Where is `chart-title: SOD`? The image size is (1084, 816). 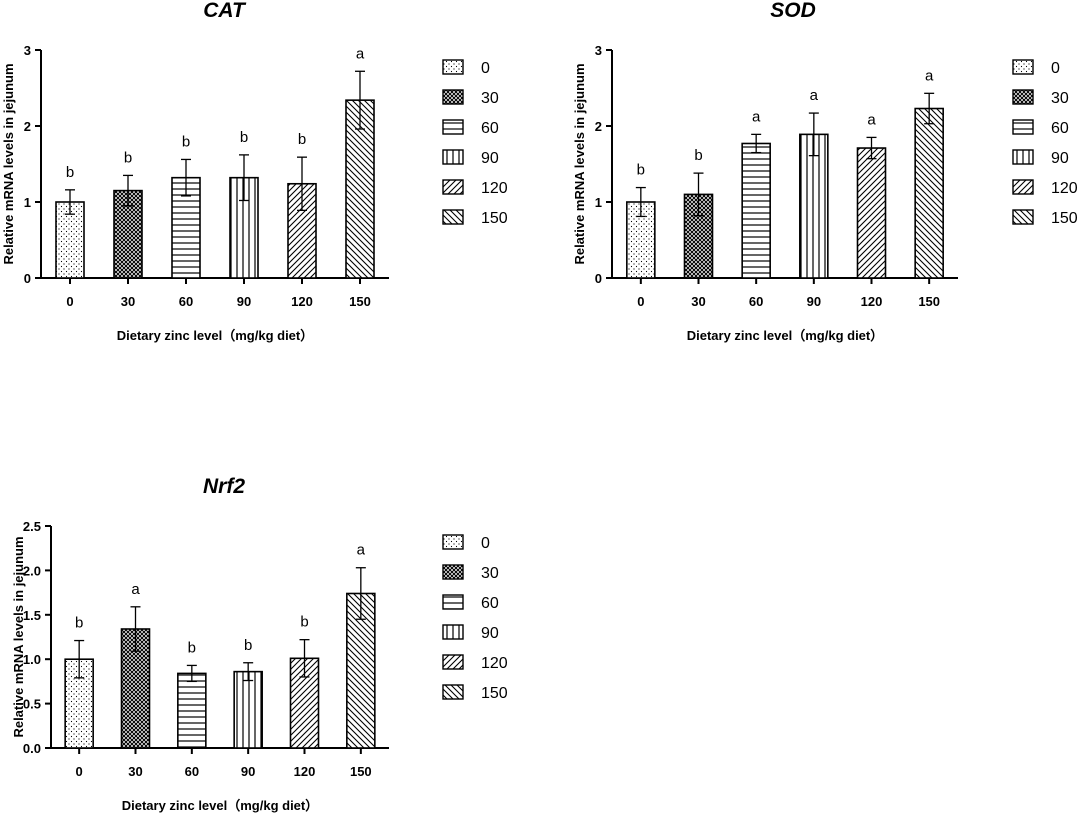
chart-title: SOD is located at coordinates (793, 11).